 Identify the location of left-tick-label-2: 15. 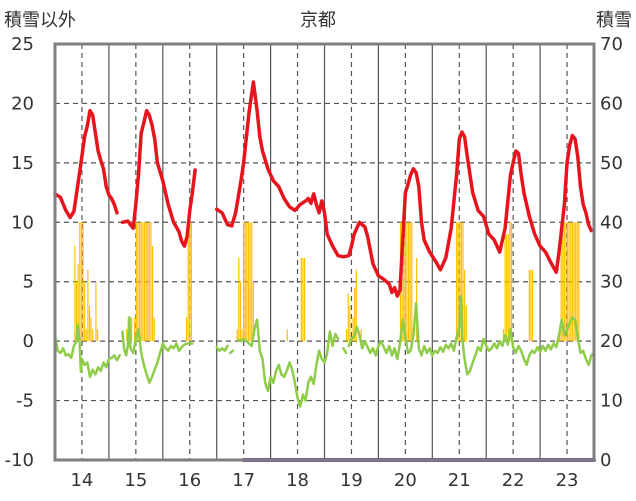
(22, 163).